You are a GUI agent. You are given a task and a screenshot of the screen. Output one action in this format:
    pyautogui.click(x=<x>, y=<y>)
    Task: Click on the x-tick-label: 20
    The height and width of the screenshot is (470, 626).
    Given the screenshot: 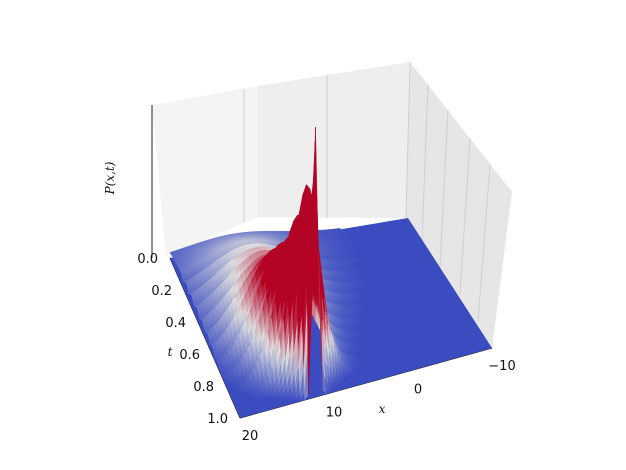 What is the action you would take?
    pyautogui.click(x=250, y=436)
    